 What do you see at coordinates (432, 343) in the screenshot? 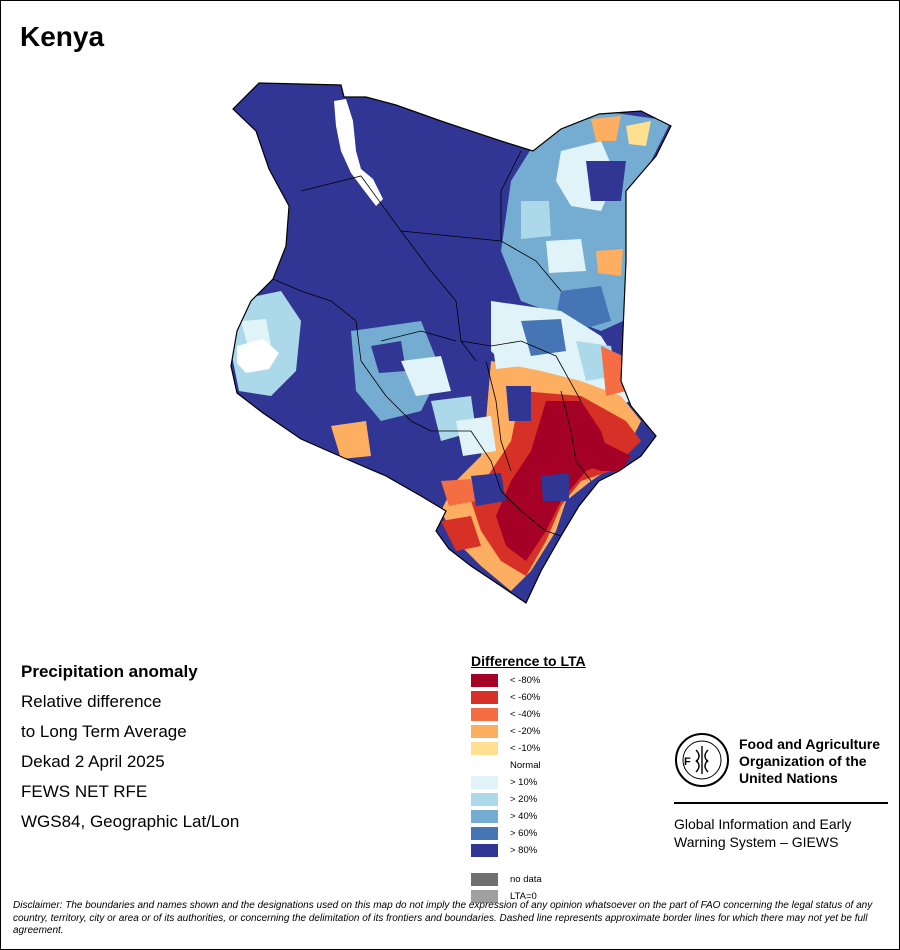
I see `admin-boundaries` at bounding box center [432, 343].